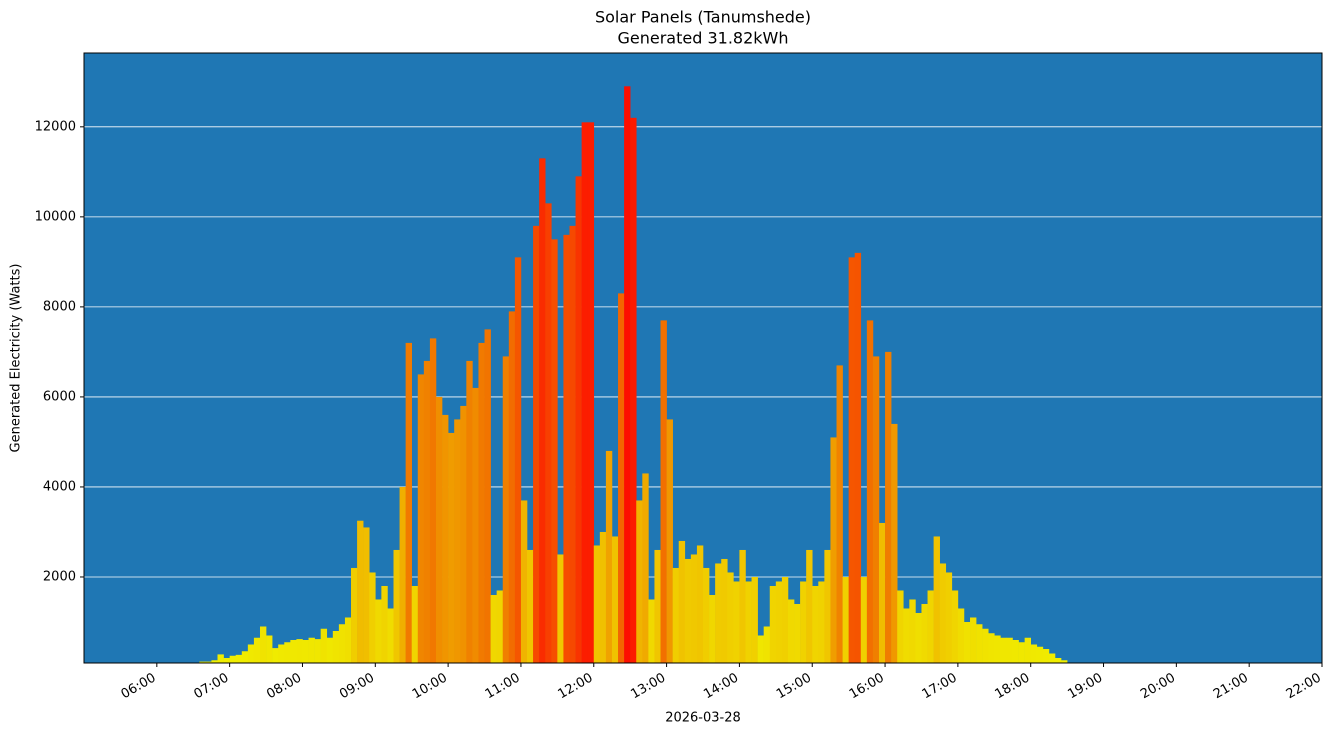 The image size is (1333, 736). Describe the element at coordinates (211, 687) in the screenshot. I see `x-tick-label: 07:00` at that location.